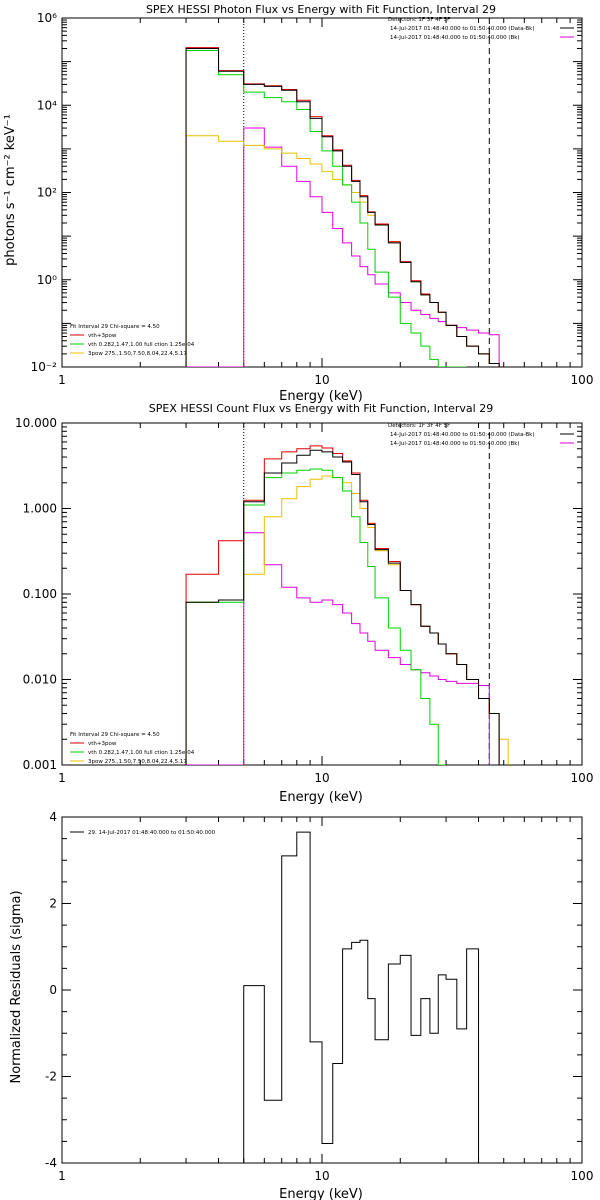 Image resolution: width=600 pixels, height=1200 pixels. What do you see at coordinates (321, 1193) in the screenshot?
I see `residuals-xlabel: Energy (keV)` at bounding box center [321, 1193].